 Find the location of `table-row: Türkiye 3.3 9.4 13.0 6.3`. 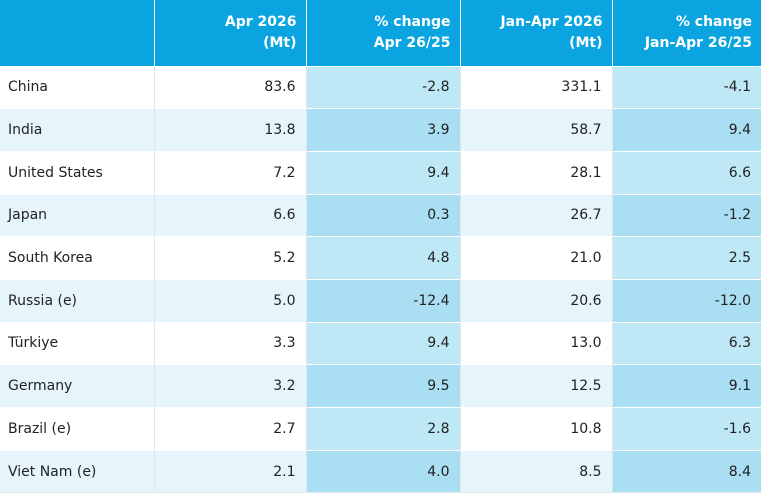

table-row: Türkiye 3.3 9.4 13.0 6.3 is located at coordinates (380, 343).